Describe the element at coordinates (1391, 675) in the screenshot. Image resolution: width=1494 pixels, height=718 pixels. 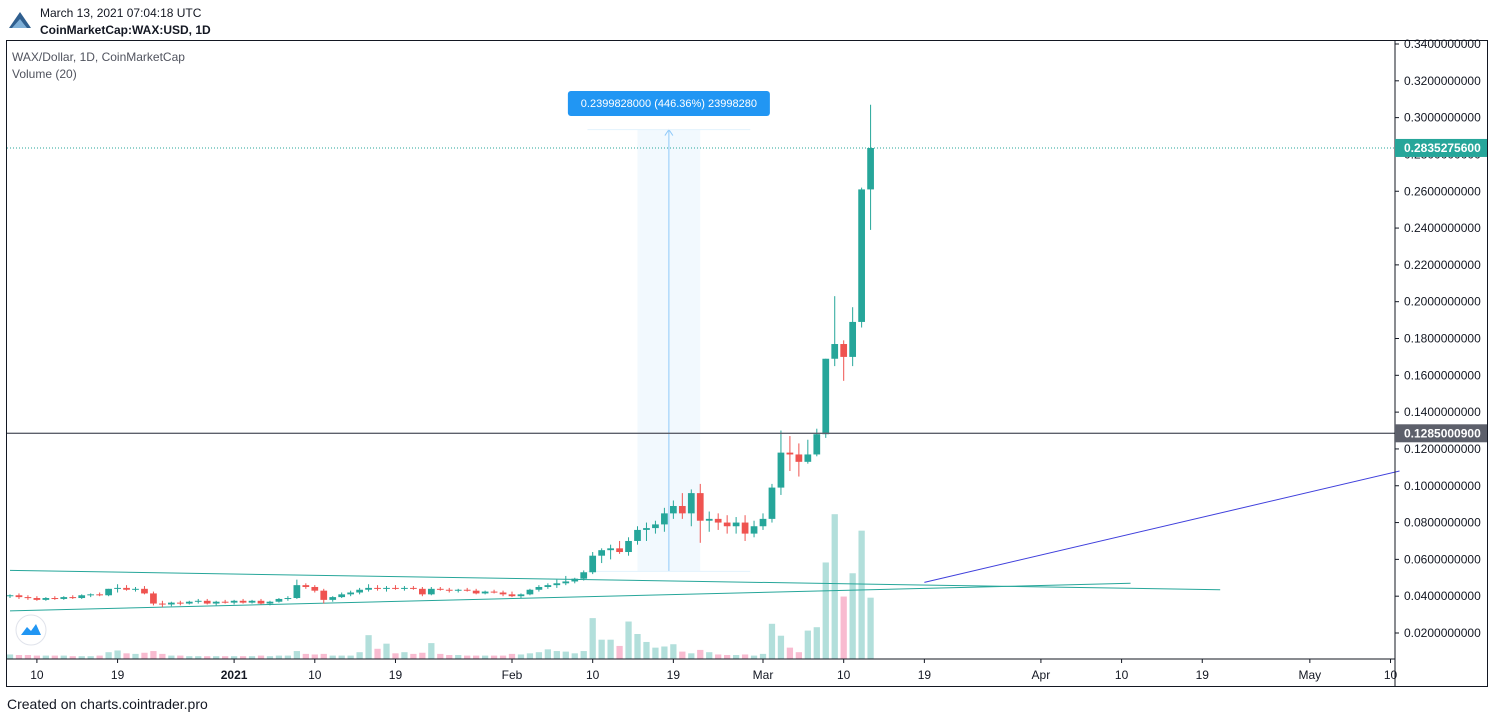
I see `x-tick-label: 10` at that location.